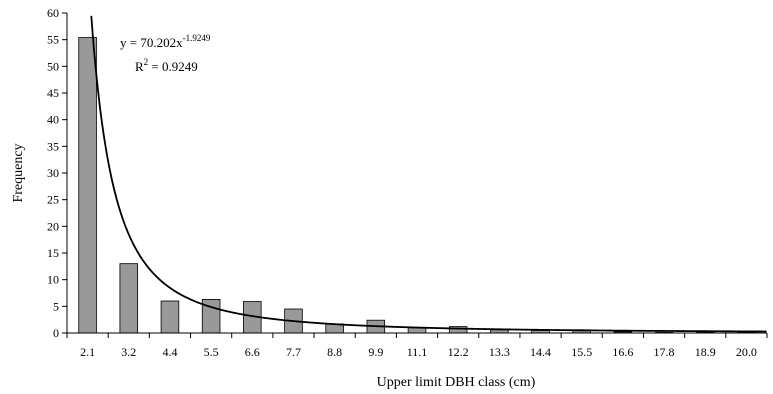  Describe the element at coordinates (540, 352) in the screenshot. I see `x-tick-label-14.4: 14.4` at that location.